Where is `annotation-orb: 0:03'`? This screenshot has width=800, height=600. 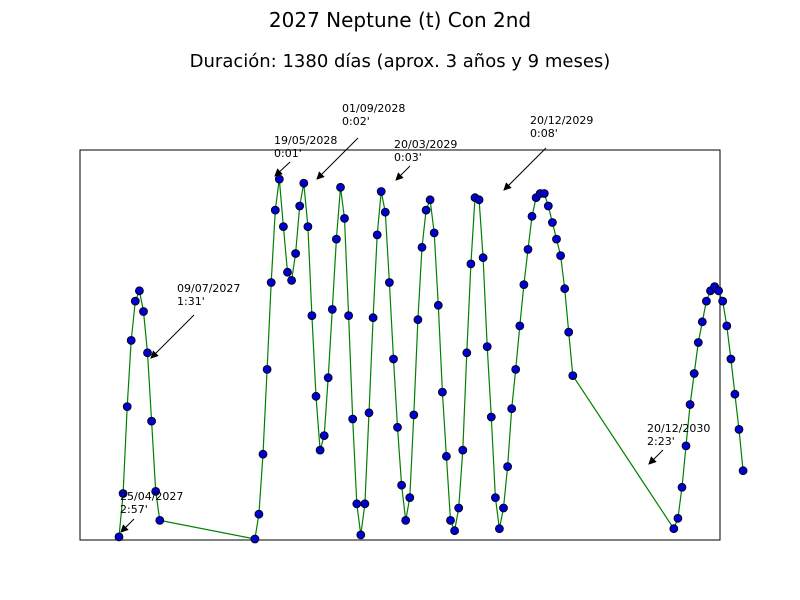 annotation-orb: 0:03' is located at coordinates (408, 157).